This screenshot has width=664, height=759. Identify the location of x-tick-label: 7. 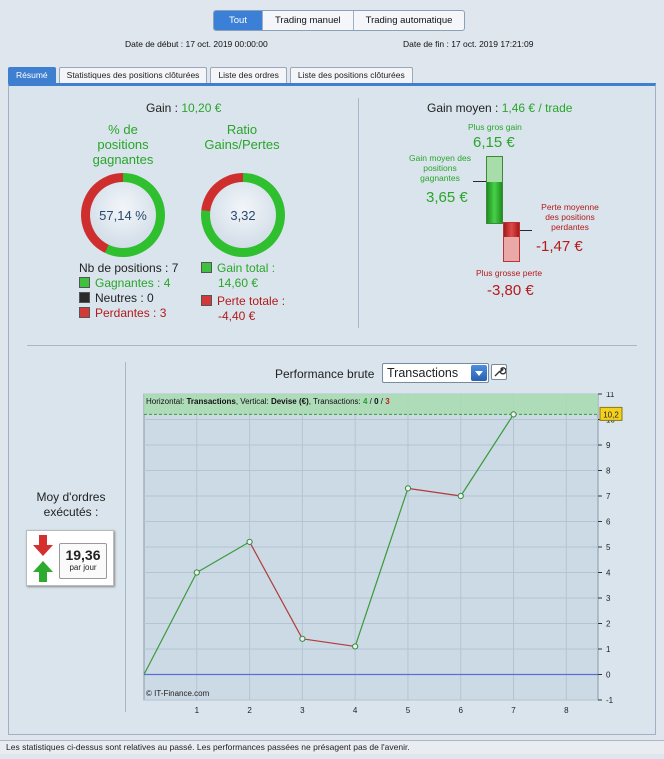
(513, 710).